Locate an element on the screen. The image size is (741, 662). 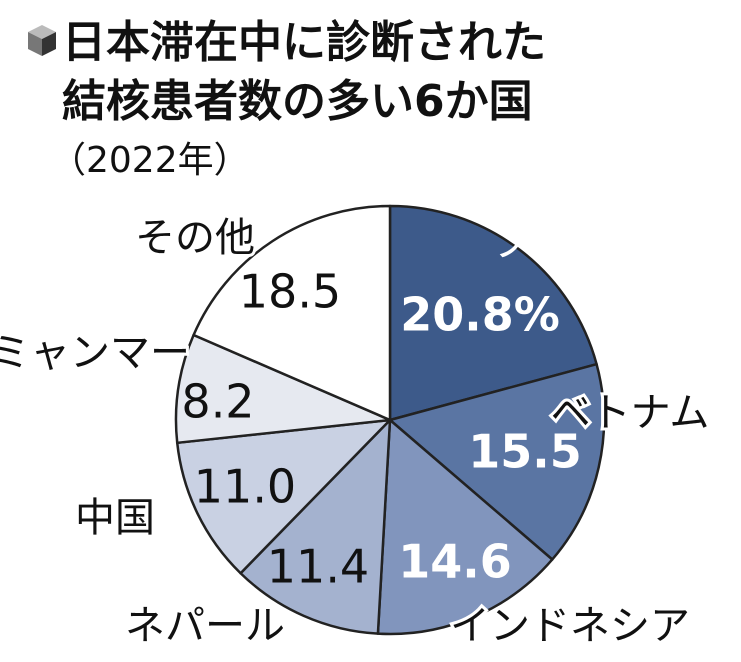
category-label: 中国 is located at coordinates (115, 518).